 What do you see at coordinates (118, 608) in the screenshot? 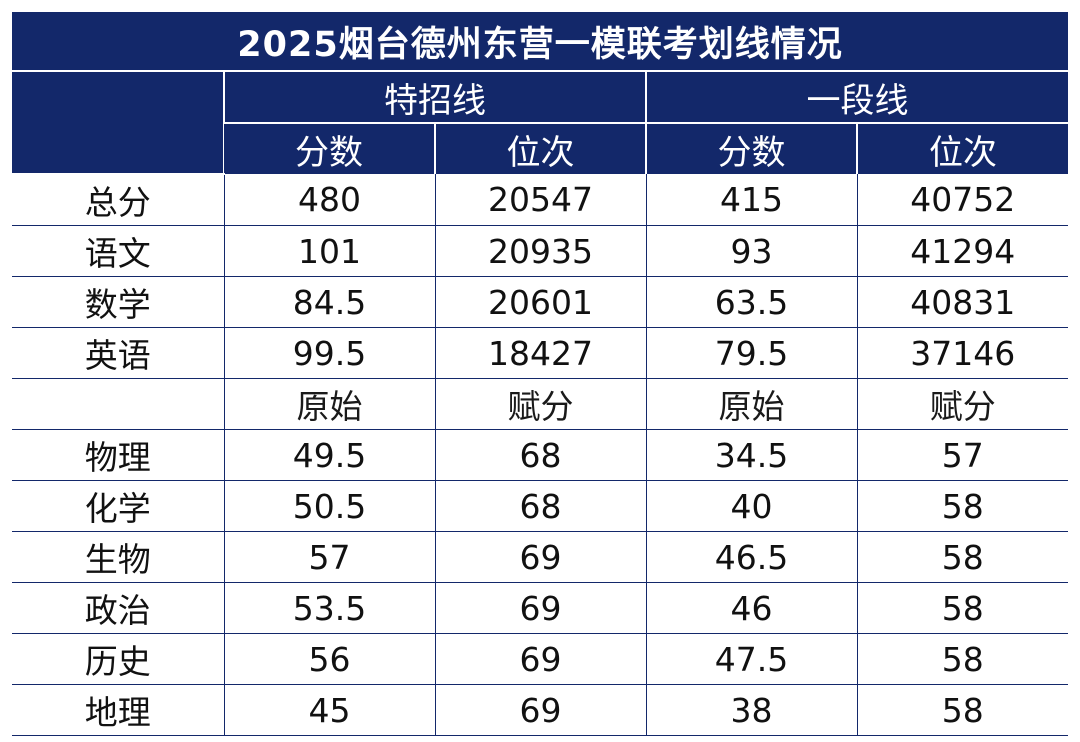
I see `row-label: 政治` at bounding box center [118, 608].